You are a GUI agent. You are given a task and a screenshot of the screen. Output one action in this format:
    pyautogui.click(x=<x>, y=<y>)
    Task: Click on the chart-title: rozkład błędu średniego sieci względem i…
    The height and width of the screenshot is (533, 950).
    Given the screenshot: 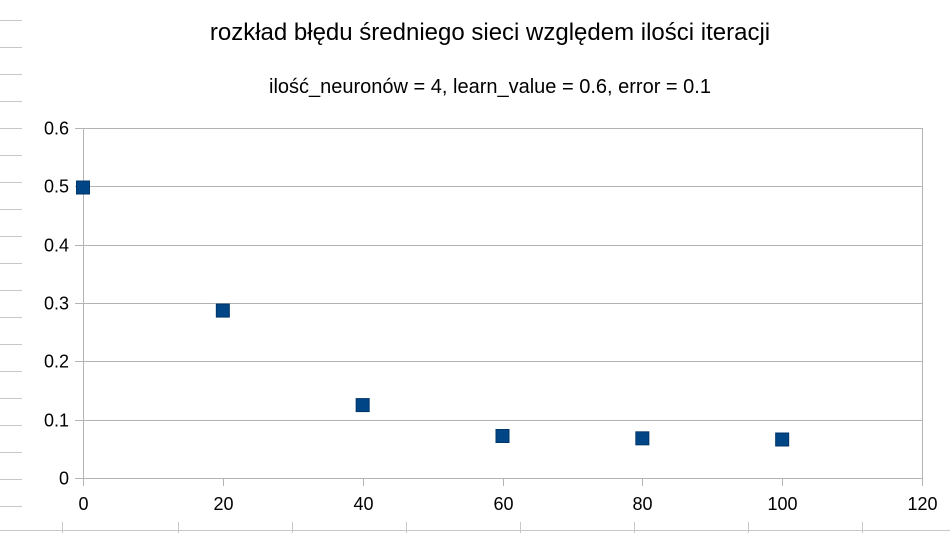 What is the action you would take?
    pyautogui.click(x=490, y=32)
    